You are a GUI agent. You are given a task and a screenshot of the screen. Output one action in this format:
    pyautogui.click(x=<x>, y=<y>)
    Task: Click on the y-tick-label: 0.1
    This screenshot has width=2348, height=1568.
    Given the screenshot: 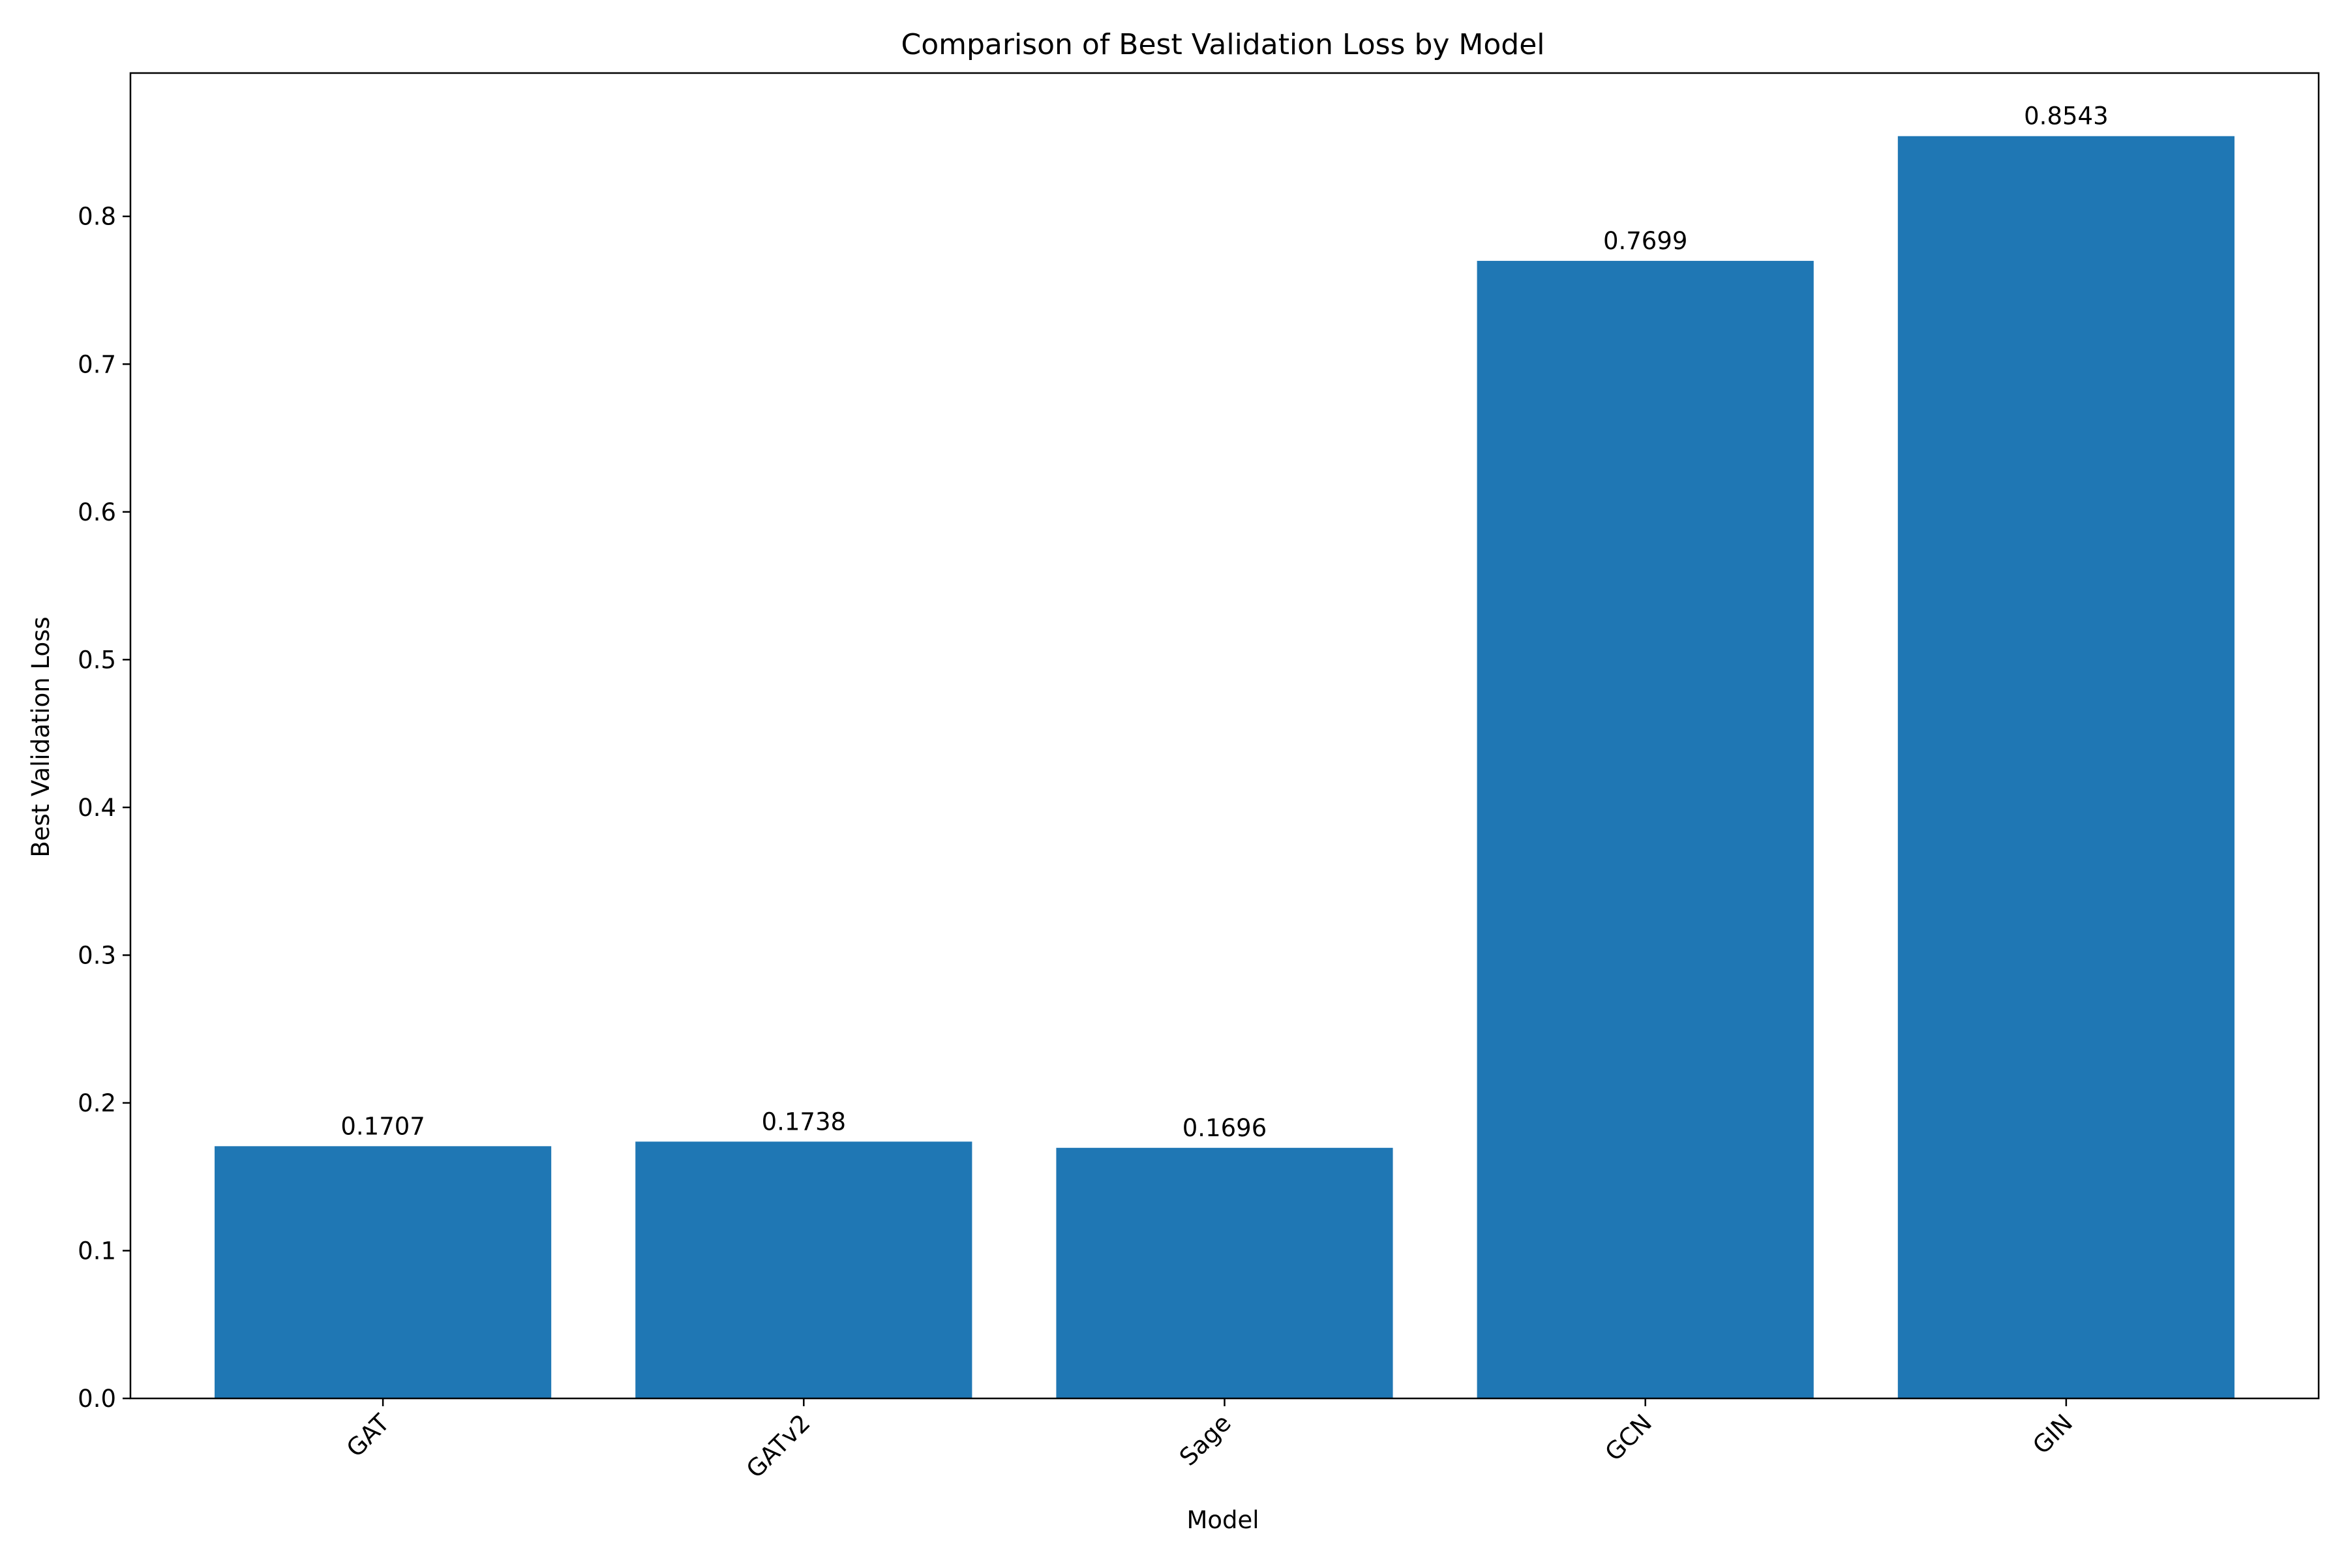 What is the action you would take?
    pyautogui.click(x=97, y=1251)
    